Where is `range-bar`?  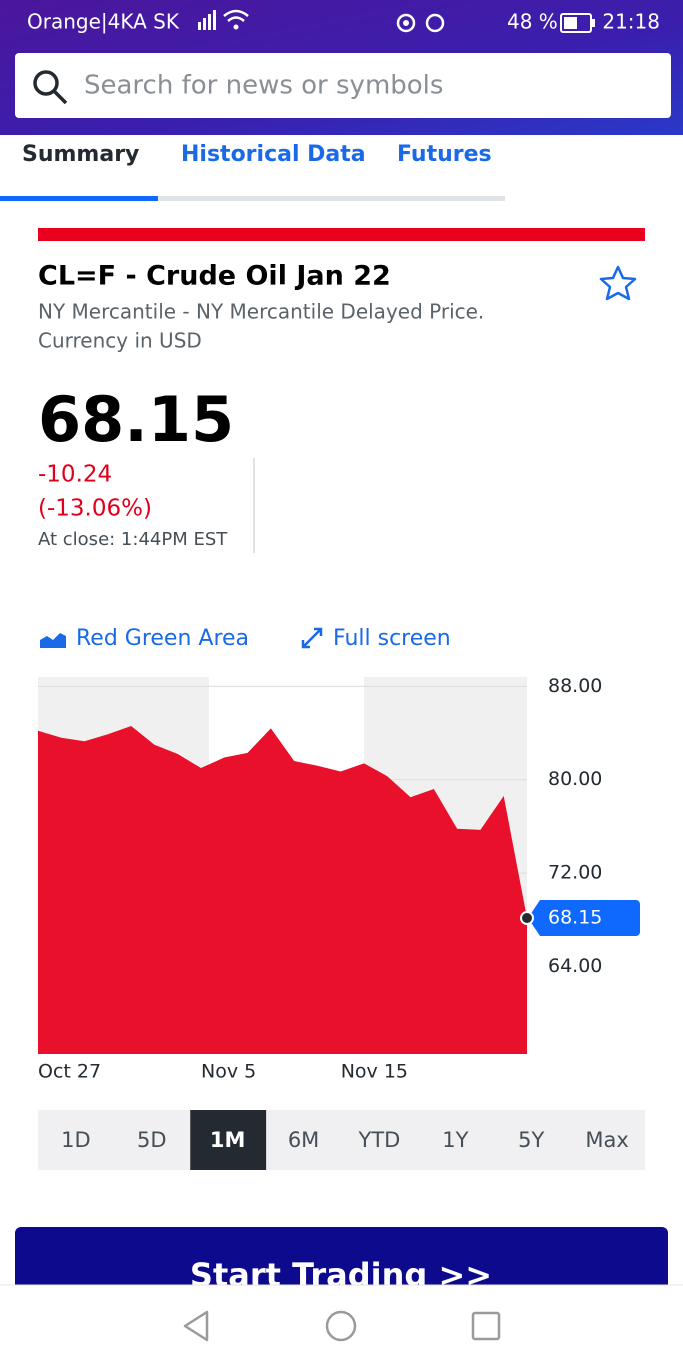 range-bar is located at coordinates (341, 1140).